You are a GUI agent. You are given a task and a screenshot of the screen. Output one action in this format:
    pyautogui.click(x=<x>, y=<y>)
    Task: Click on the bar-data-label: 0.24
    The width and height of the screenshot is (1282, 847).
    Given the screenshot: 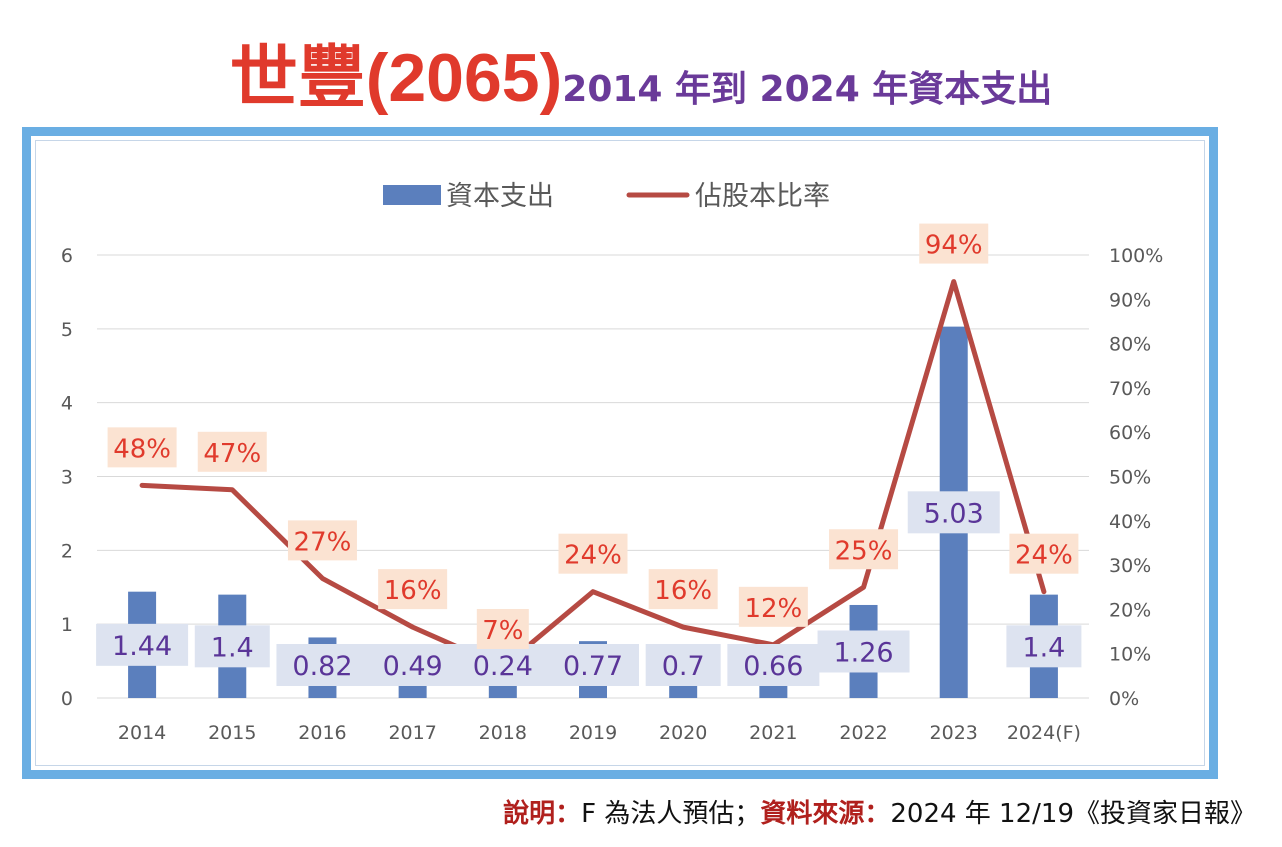 What is the action you would take?
    pyautogui.click(x=503, y=666)
    